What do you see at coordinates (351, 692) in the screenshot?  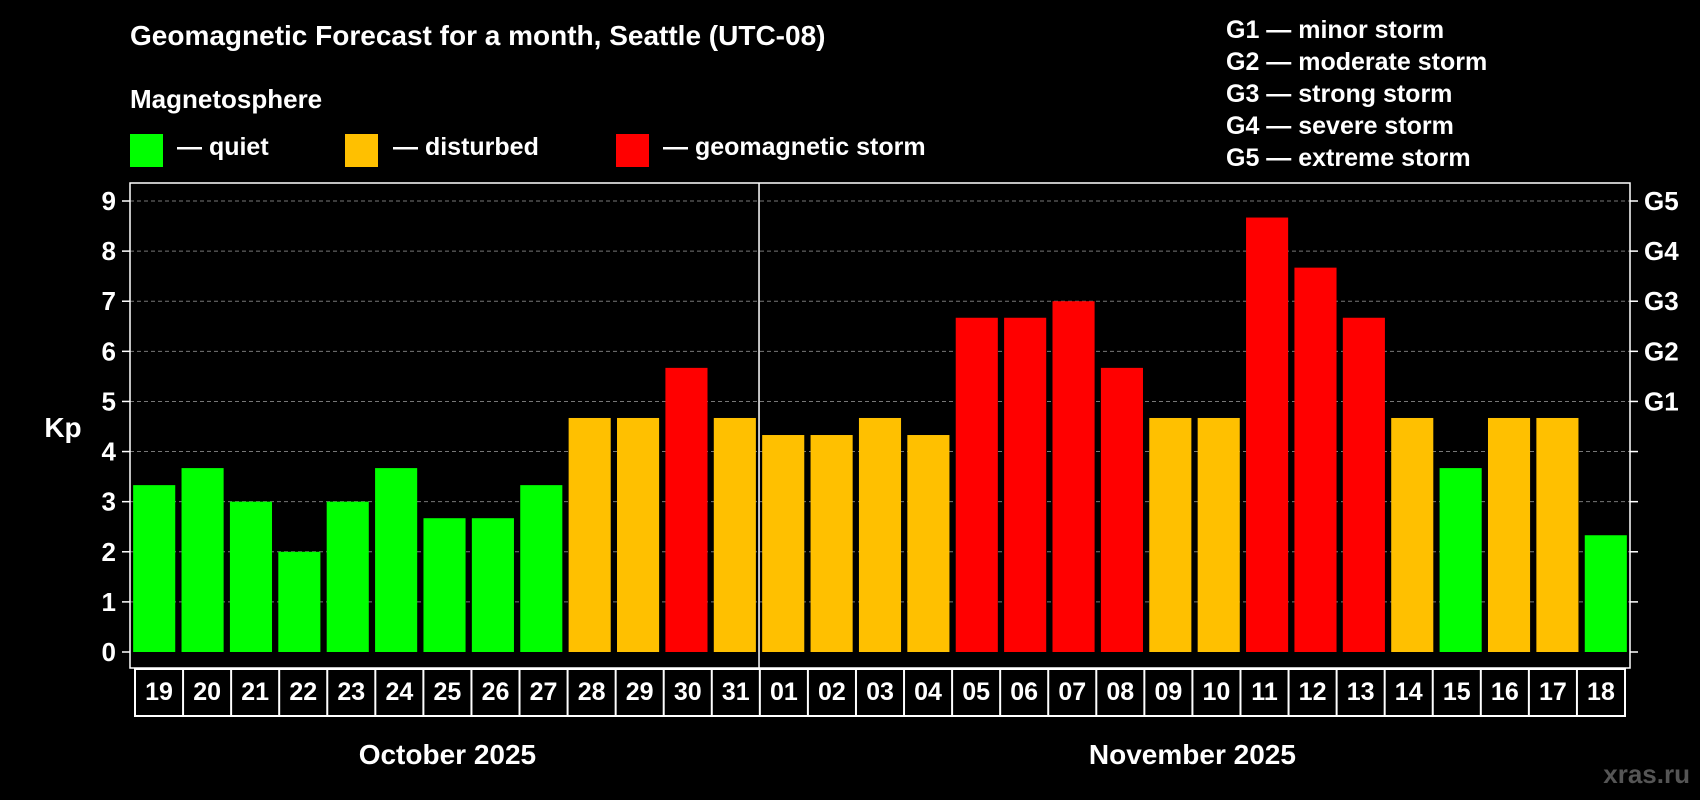 I see `date-label: 23` at bounding box center [351, 692].